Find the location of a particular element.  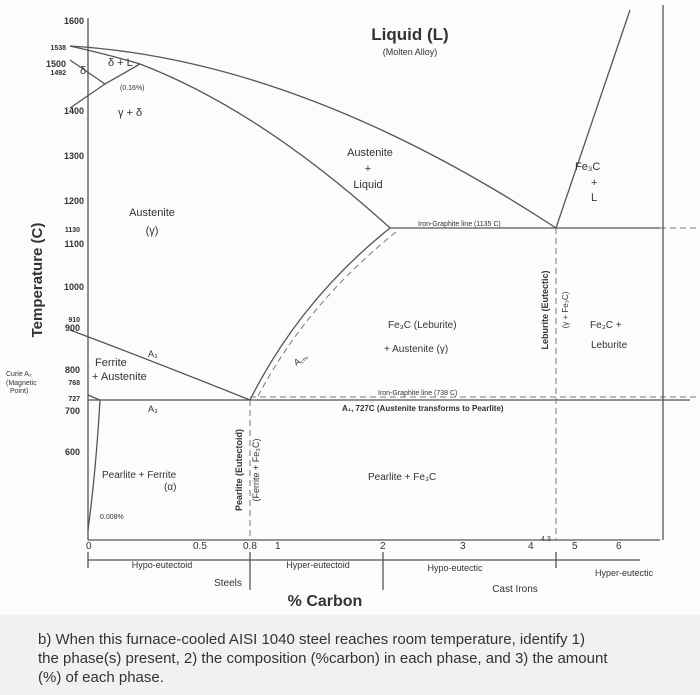

region-label: γ + δ is located at coordinates (130, 113).